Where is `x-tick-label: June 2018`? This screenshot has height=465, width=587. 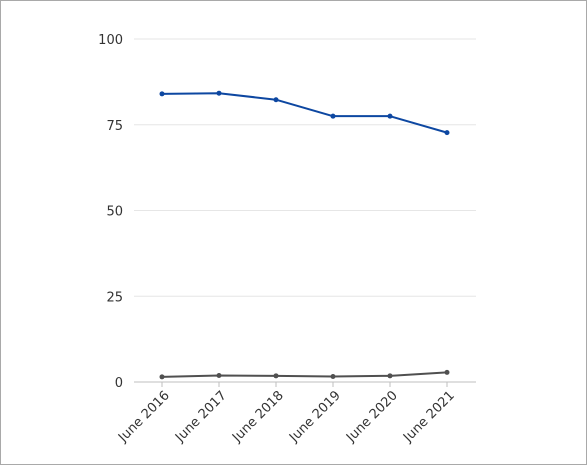 x-tick-label: June 2018 is located at coordinates (258, 417).